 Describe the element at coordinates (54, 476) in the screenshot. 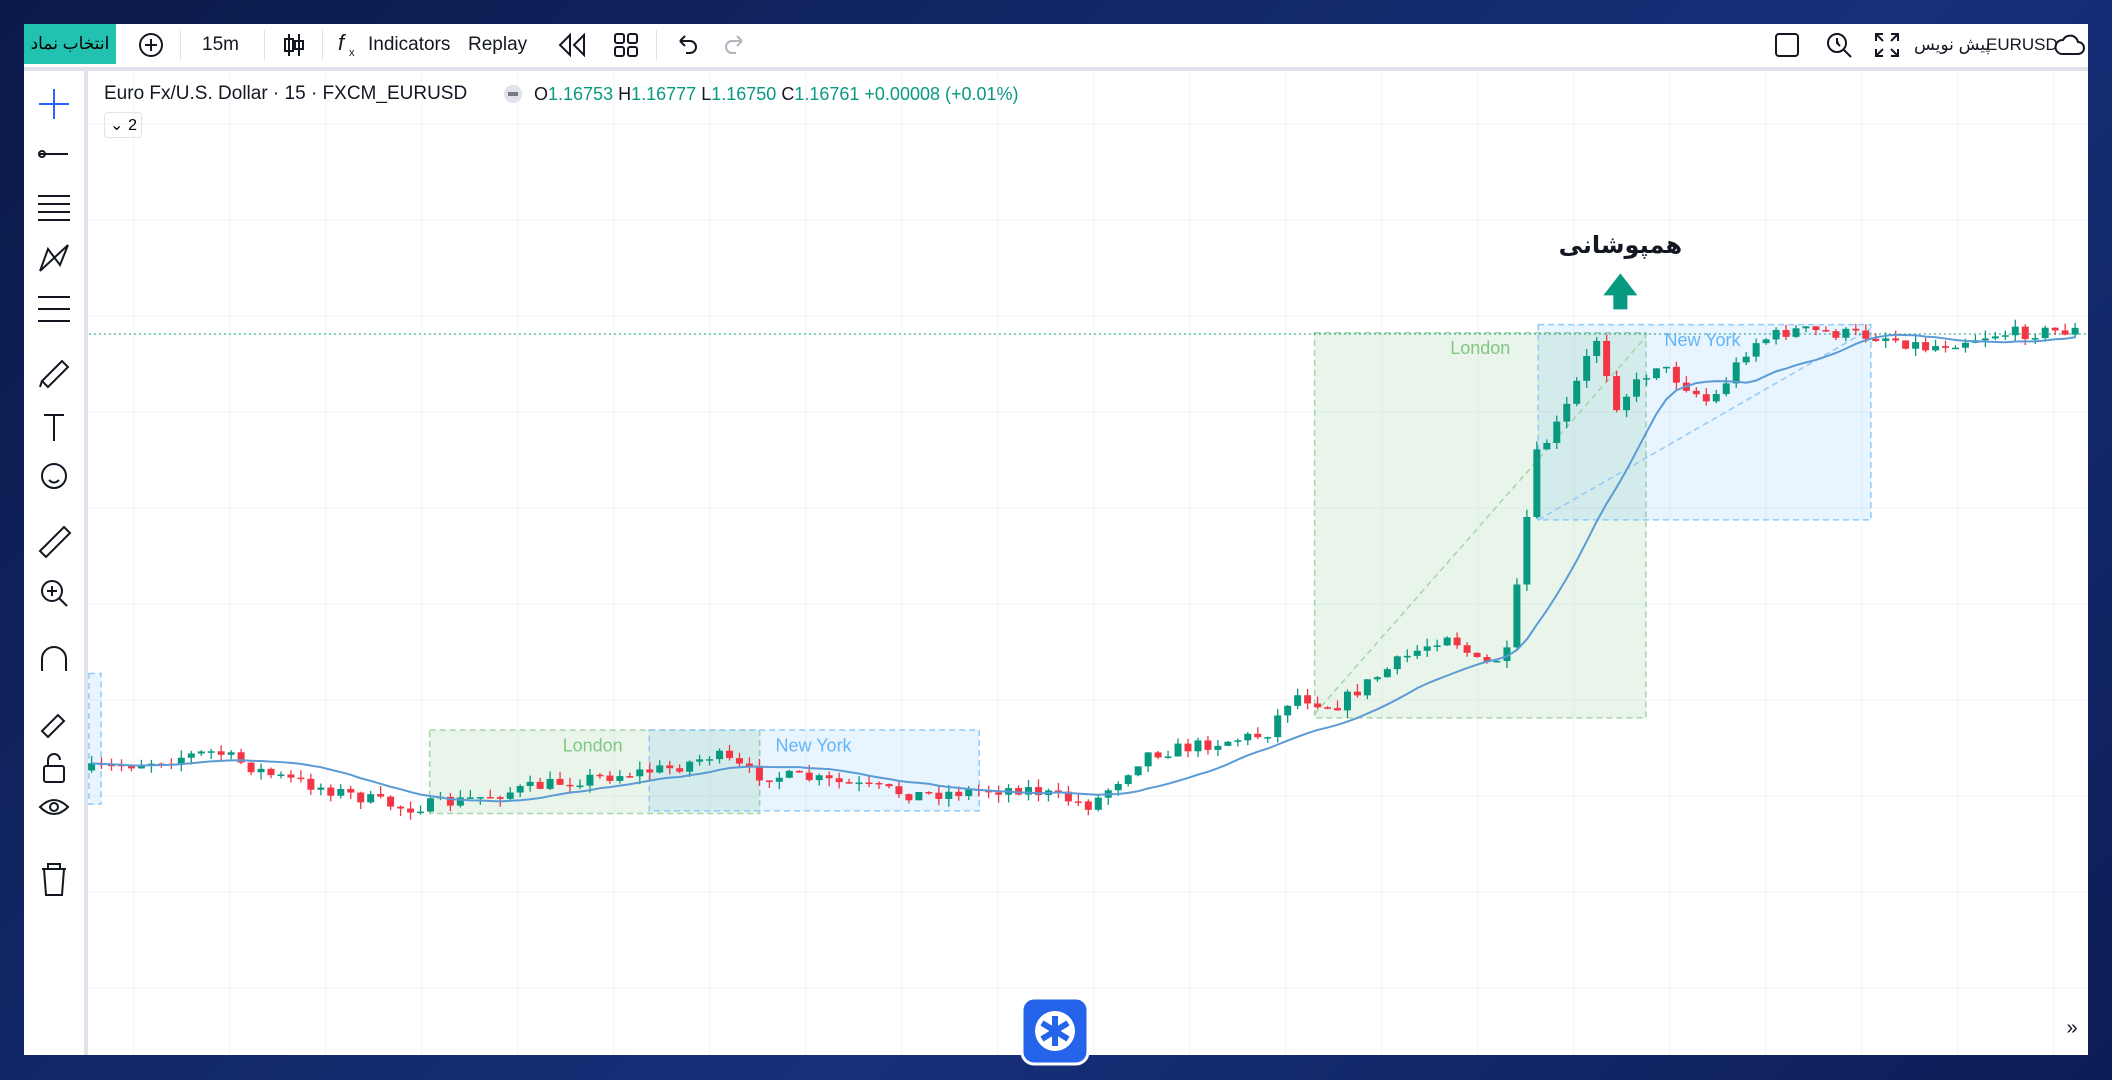

I see `emoji-tool` at that location.